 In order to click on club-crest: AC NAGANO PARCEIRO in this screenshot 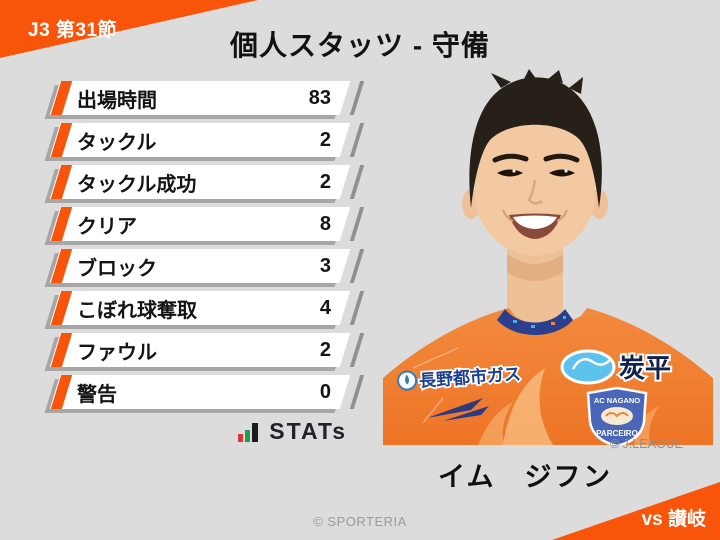, I will do `click(617, 415)`.